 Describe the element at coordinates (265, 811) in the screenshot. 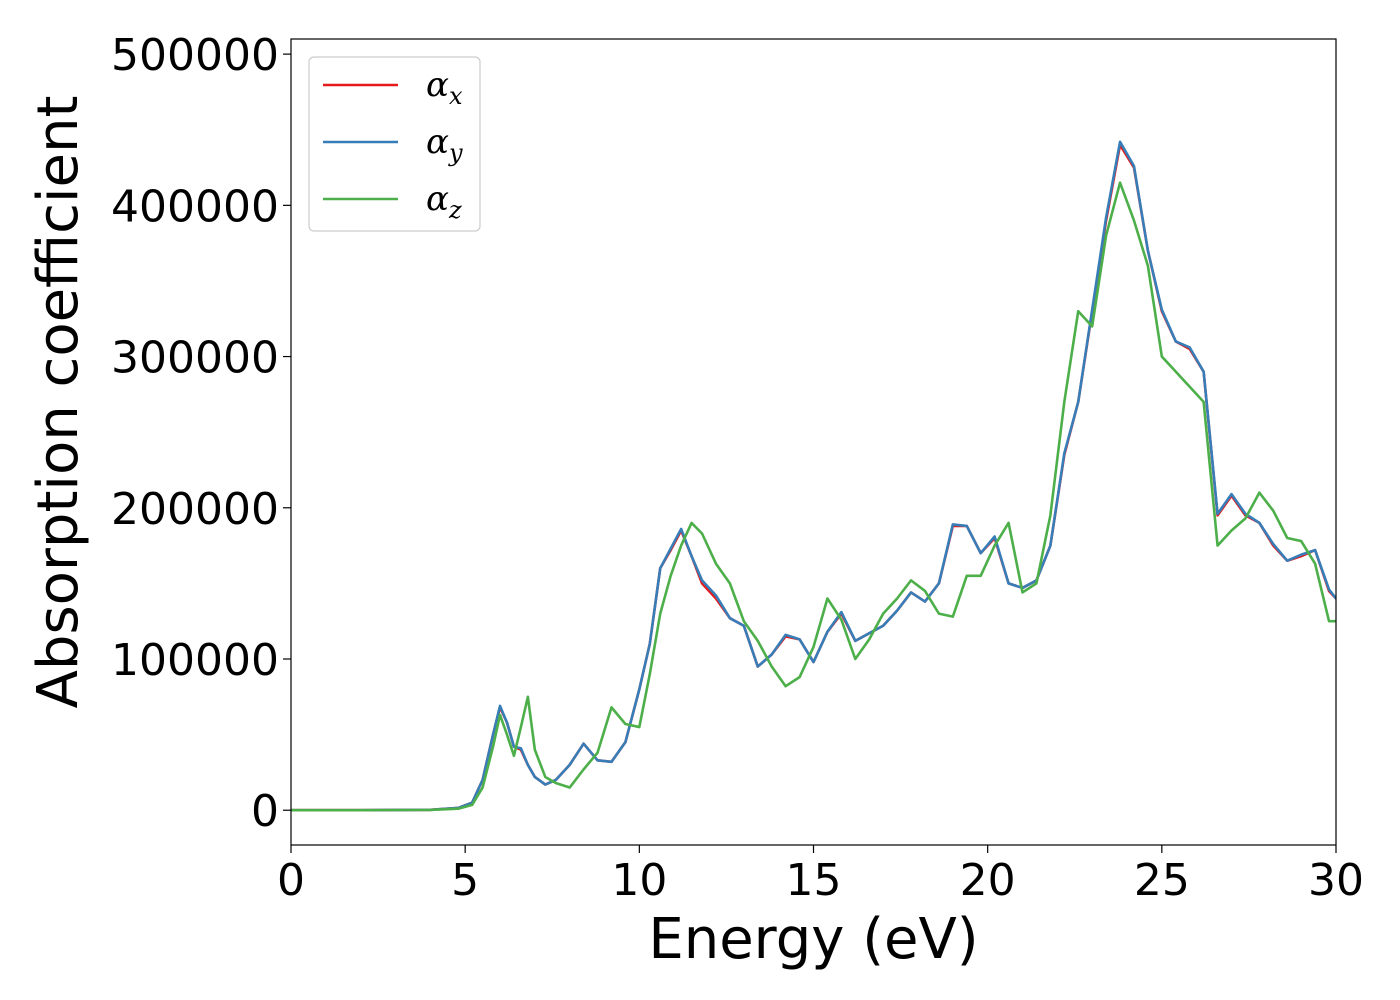

I see `y-tick-label: 0` at that location.